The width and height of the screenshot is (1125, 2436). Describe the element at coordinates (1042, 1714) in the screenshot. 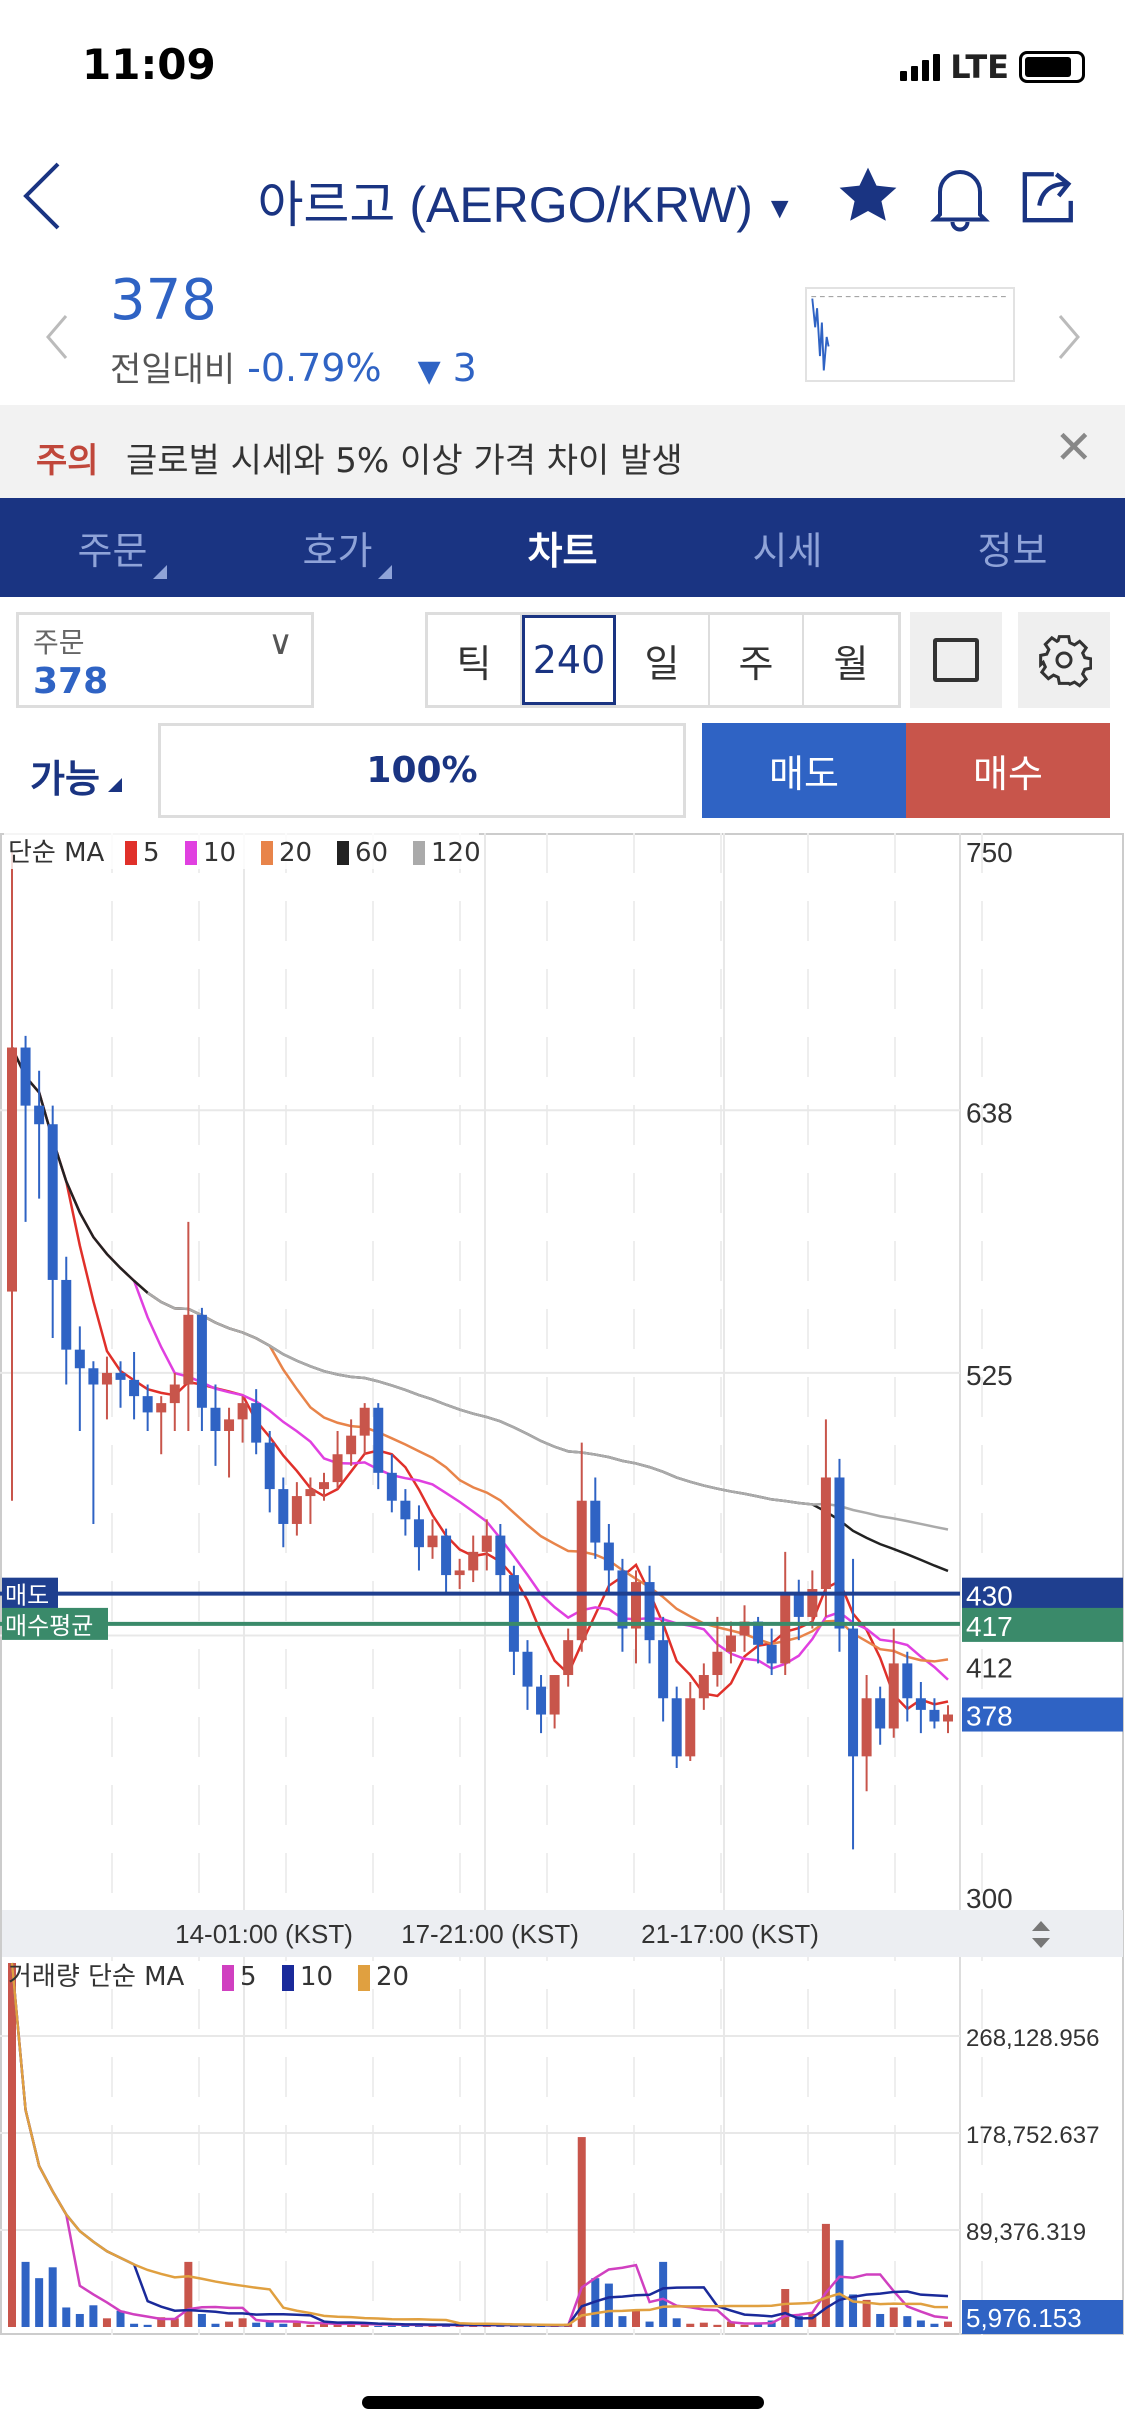

I see `current-price-bg` at that location.